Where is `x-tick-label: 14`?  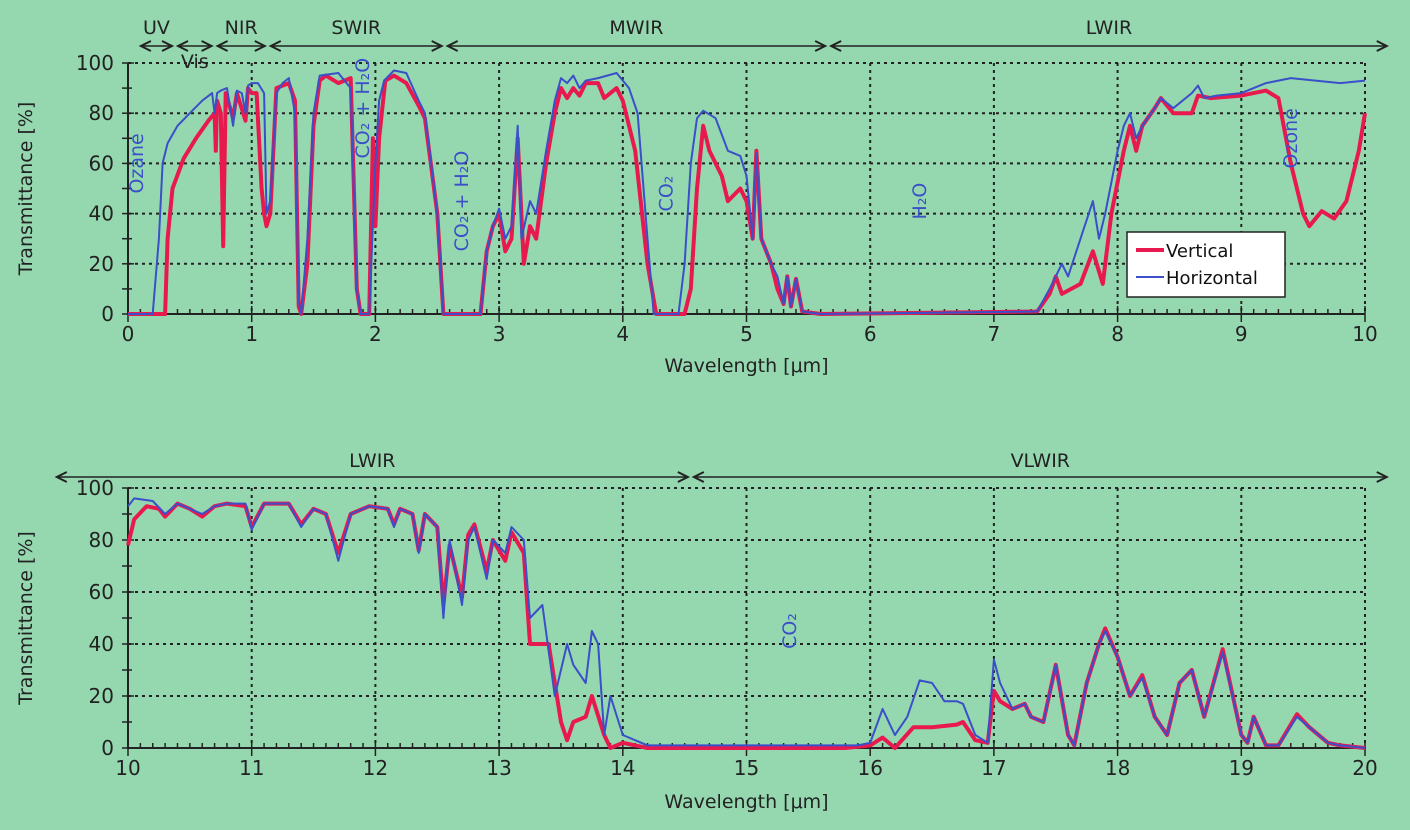 x-tick-label: 14 is located at coordinates (622, 768).